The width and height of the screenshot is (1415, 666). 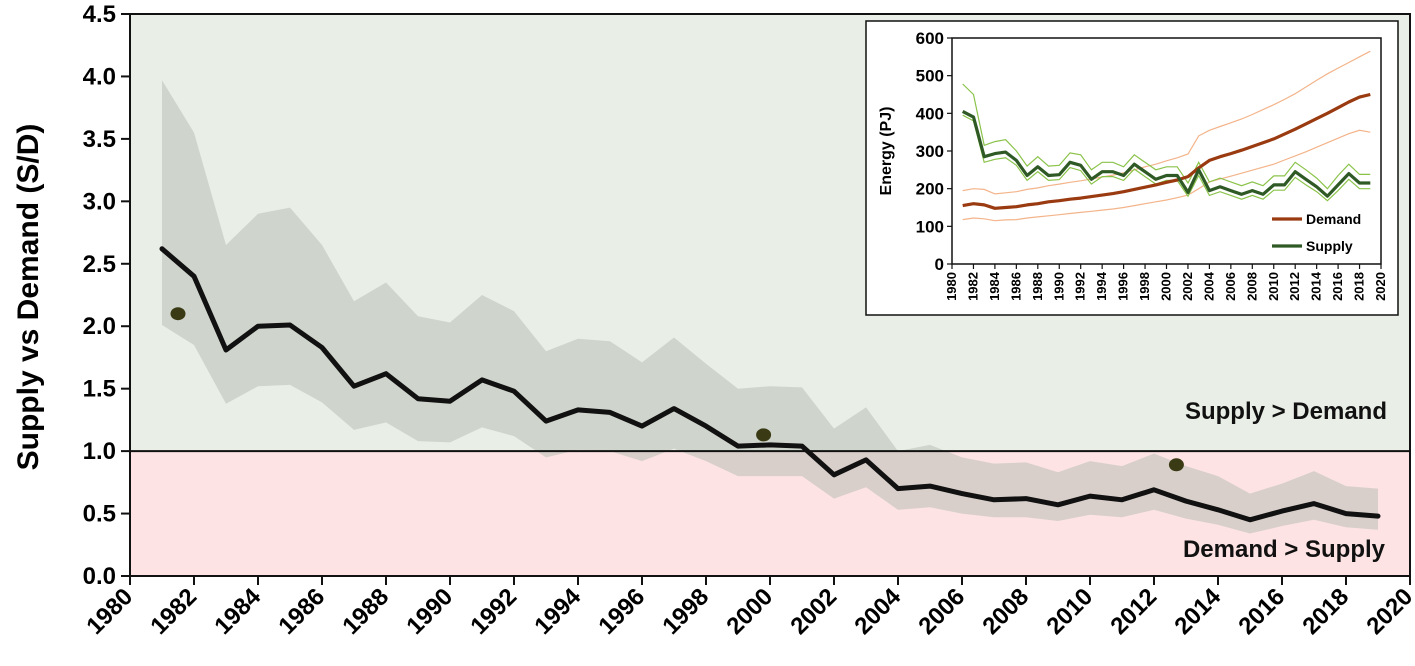 What do you see at coordinates (930, 113) in the screenshot?
I see `inset-y-tick-label: 400` at bounding box center [930, 113].